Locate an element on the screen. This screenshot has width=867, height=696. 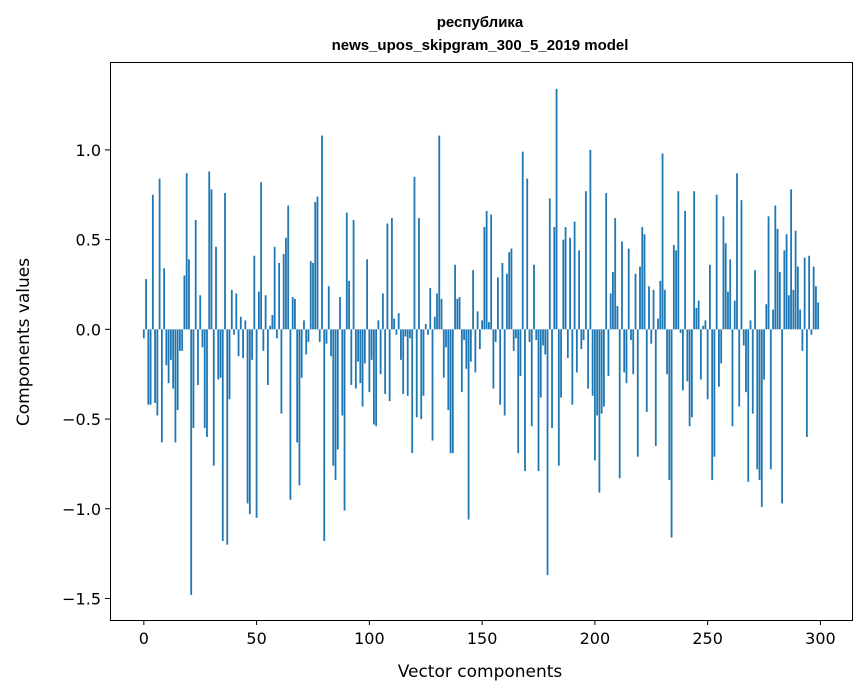
x-tick-label: 150 is located at coordinates (482, 638).